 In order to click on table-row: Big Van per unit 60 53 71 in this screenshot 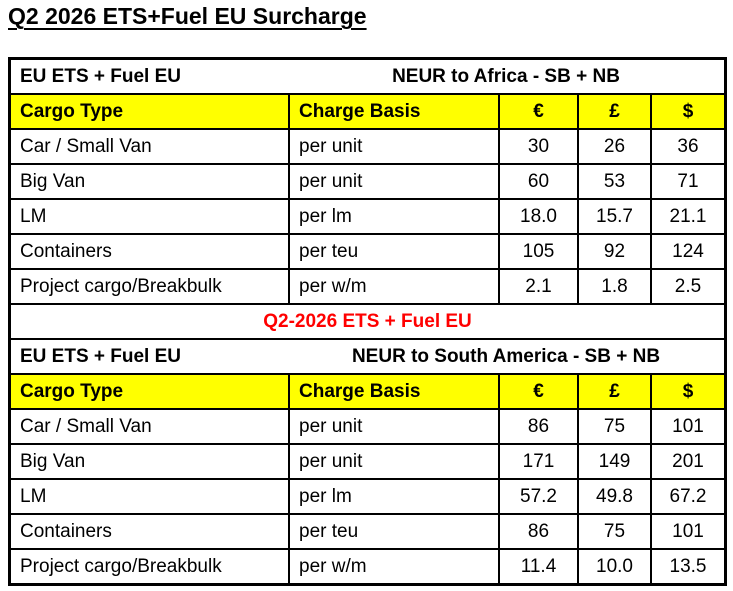, I will do `click(367, 180)`.